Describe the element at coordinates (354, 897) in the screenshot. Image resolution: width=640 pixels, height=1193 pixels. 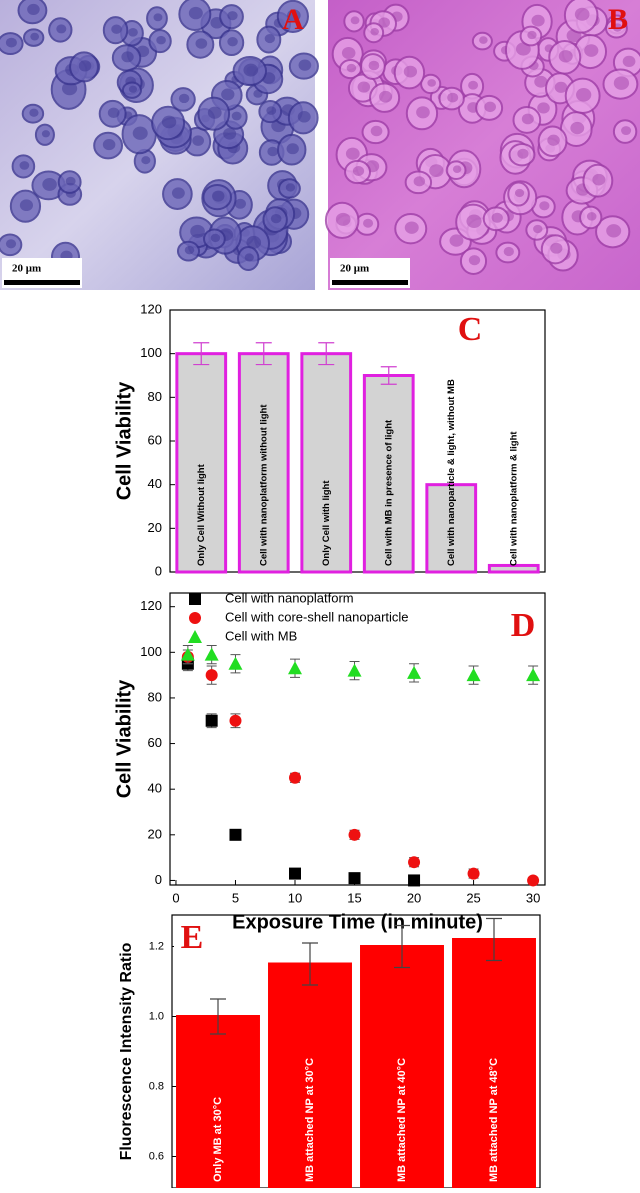
I see `x-tick-label: 15` at that location.